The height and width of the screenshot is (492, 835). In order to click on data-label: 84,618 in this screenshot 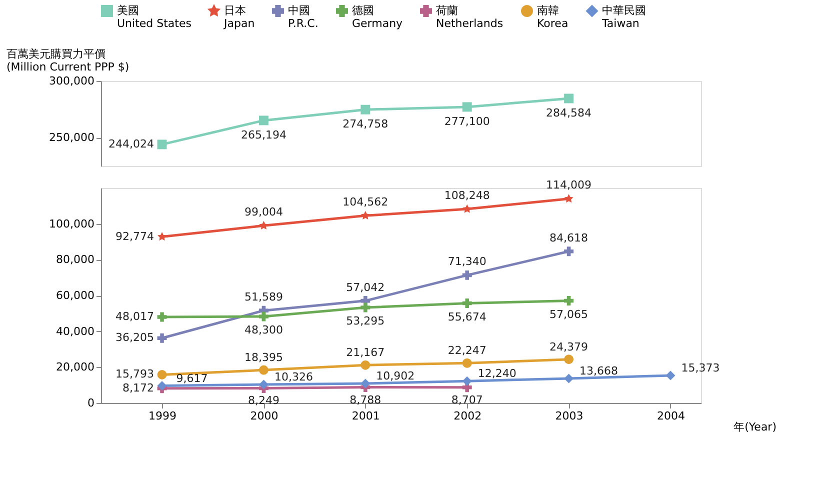, I will do `click(569, 237)`.